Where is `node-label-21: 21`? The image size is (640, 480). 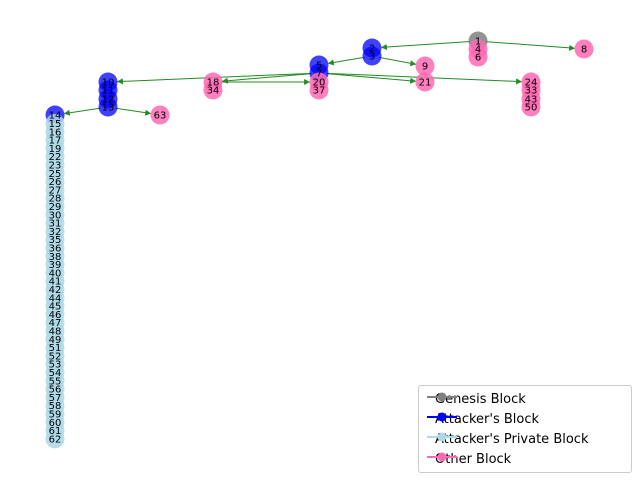 node-label-21: 21 is located at coordinates (425, 83).